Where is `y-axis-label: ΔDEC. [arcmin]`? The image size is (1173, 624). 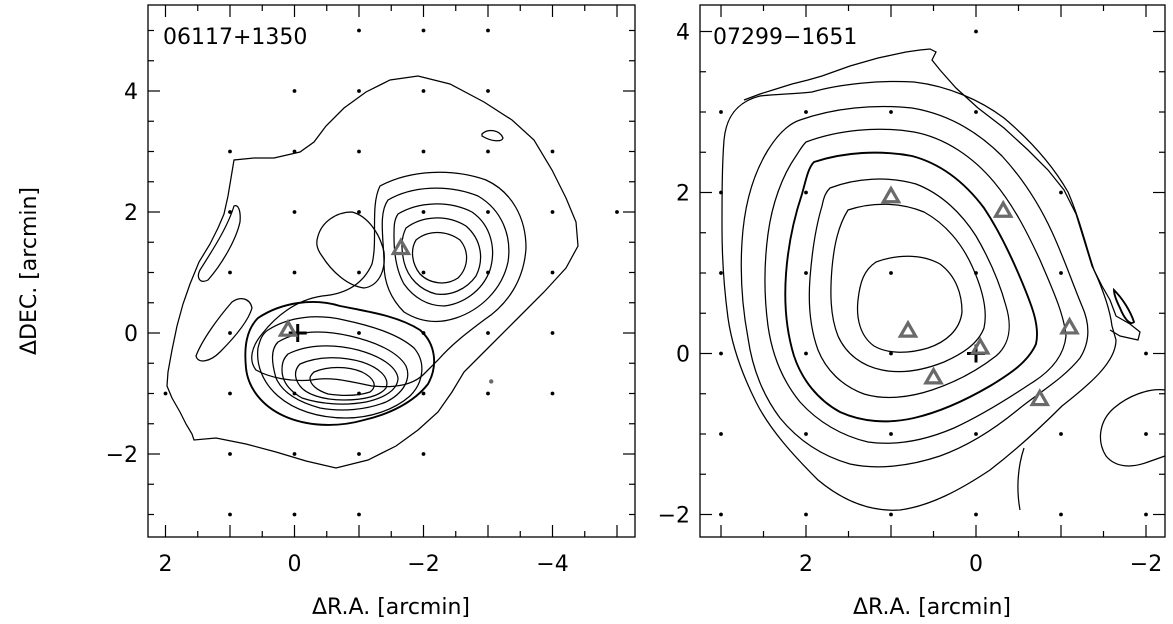
y-axis-label: ΔDEC. [arcmin] is located at coordinates (29, 271).